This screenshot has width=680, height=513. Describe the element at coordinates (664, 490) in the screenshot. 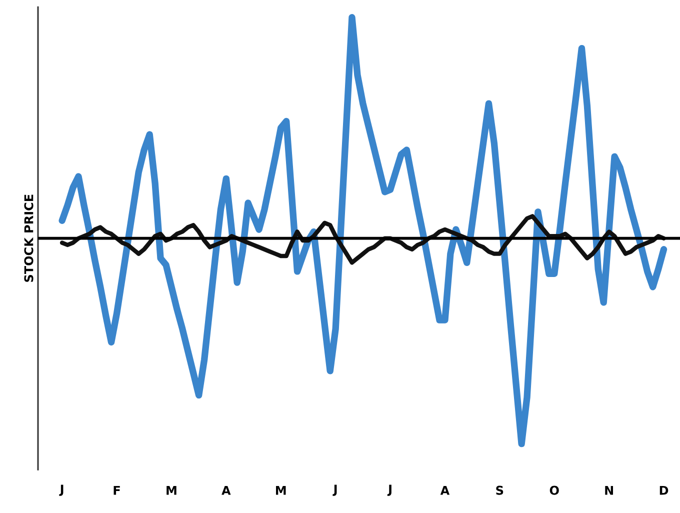

I see `x-tick-label: D` at that location.